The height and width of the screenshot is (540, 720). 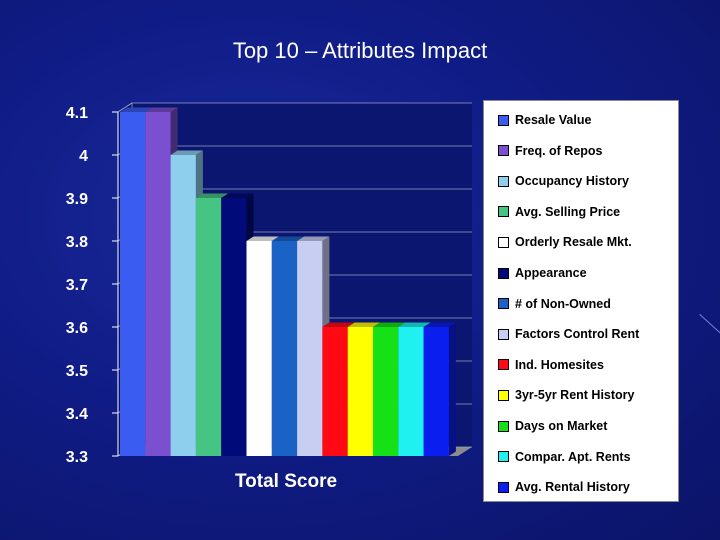 I want to click on legend-item: Ind. Homesites, so click(x=551, y=365).